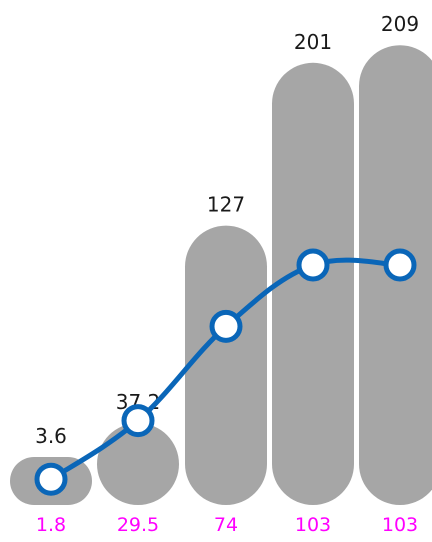  Describe the element at coordinates (138, 525) in the screenshot. I see `line-value-label: 29.5` at that location.